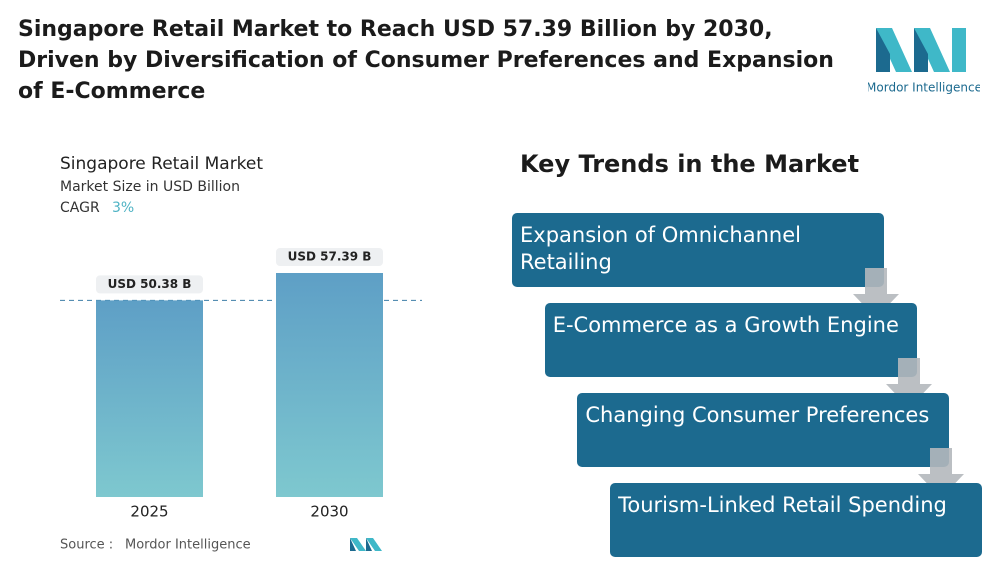 This screenshot has width=1000, height=564. What do you see at coordinates (161, 164) in the screenshot?
I see `chart-title: Singapore Retail Market` at bounding box center [161, 164].